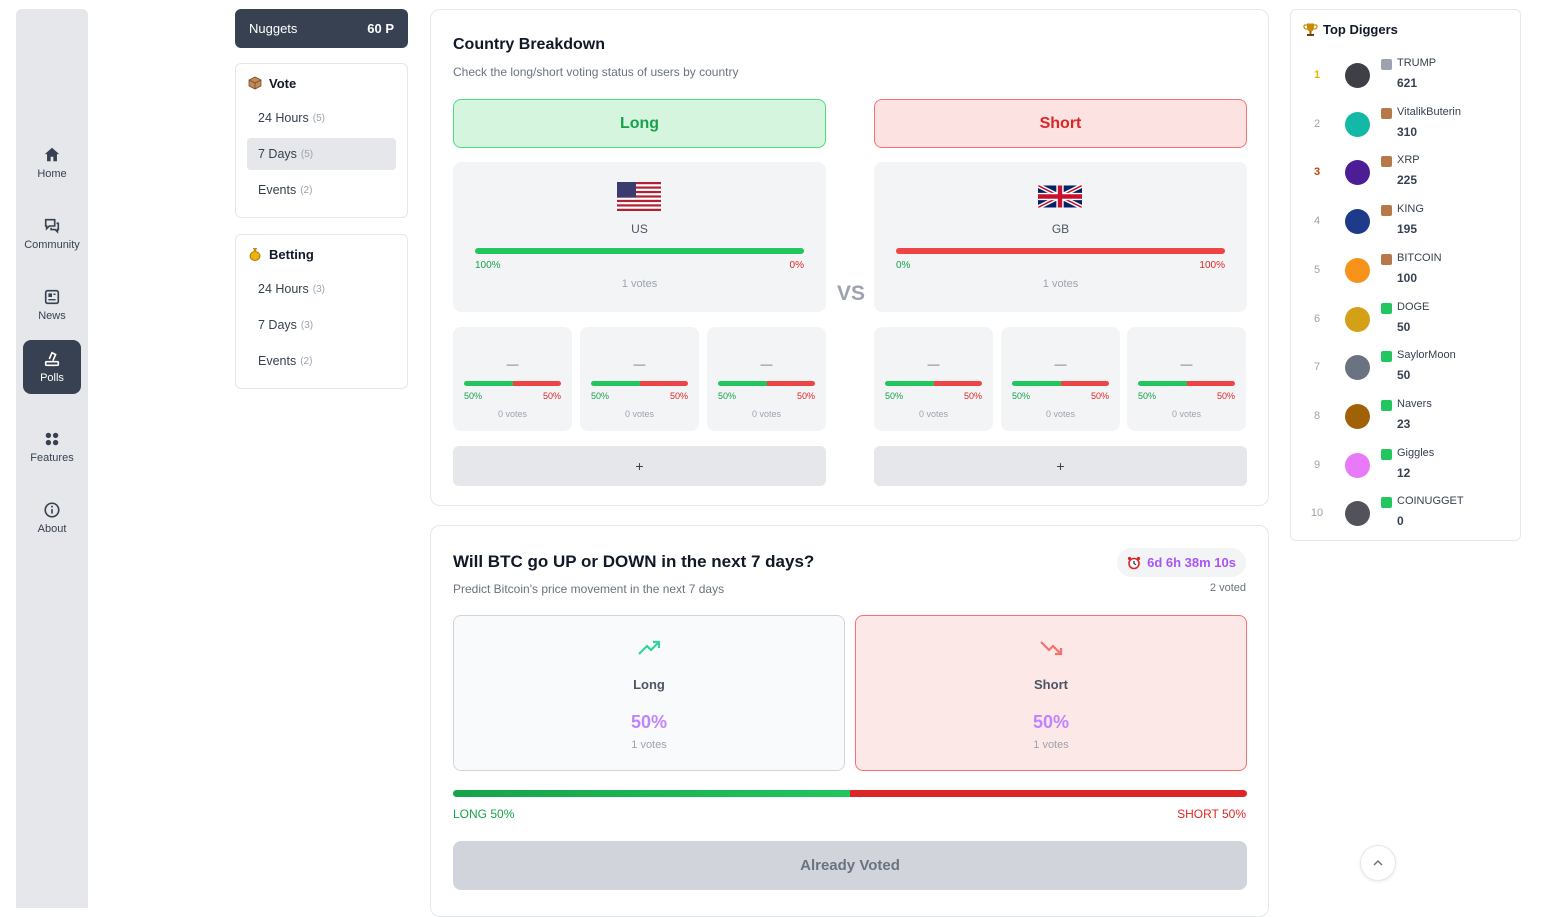 The image size is (1549, 917). What do you see at coordinates (1317, 367) in the screenshot?
I see `digger-rank: 7` at bounding box center [1317, 367].